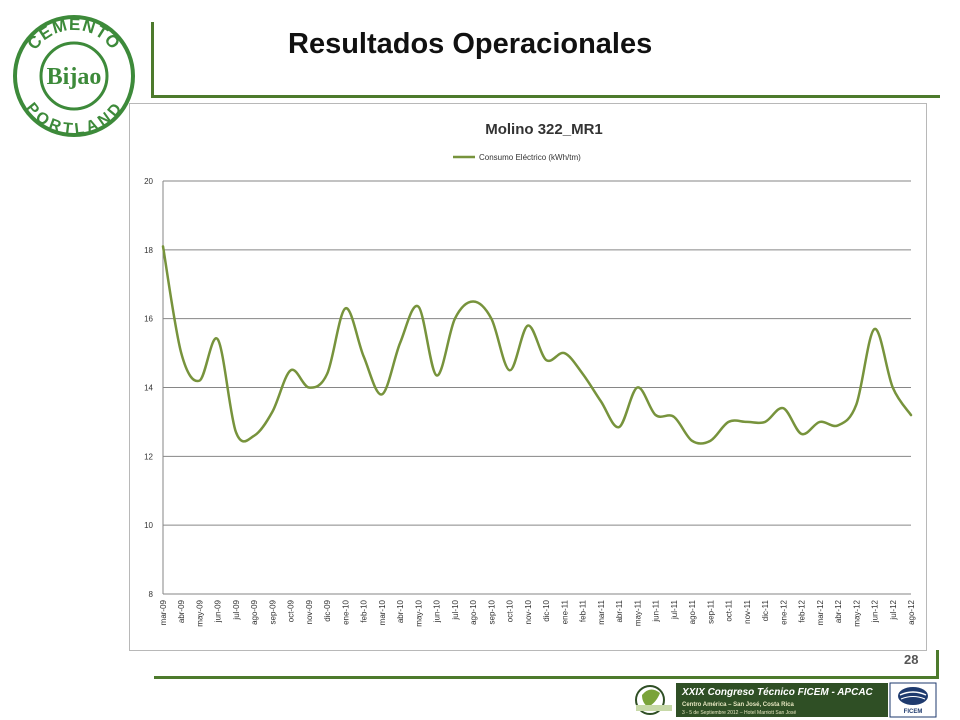  I want to click on x-tick-label: feb-10, so click(364, 610).